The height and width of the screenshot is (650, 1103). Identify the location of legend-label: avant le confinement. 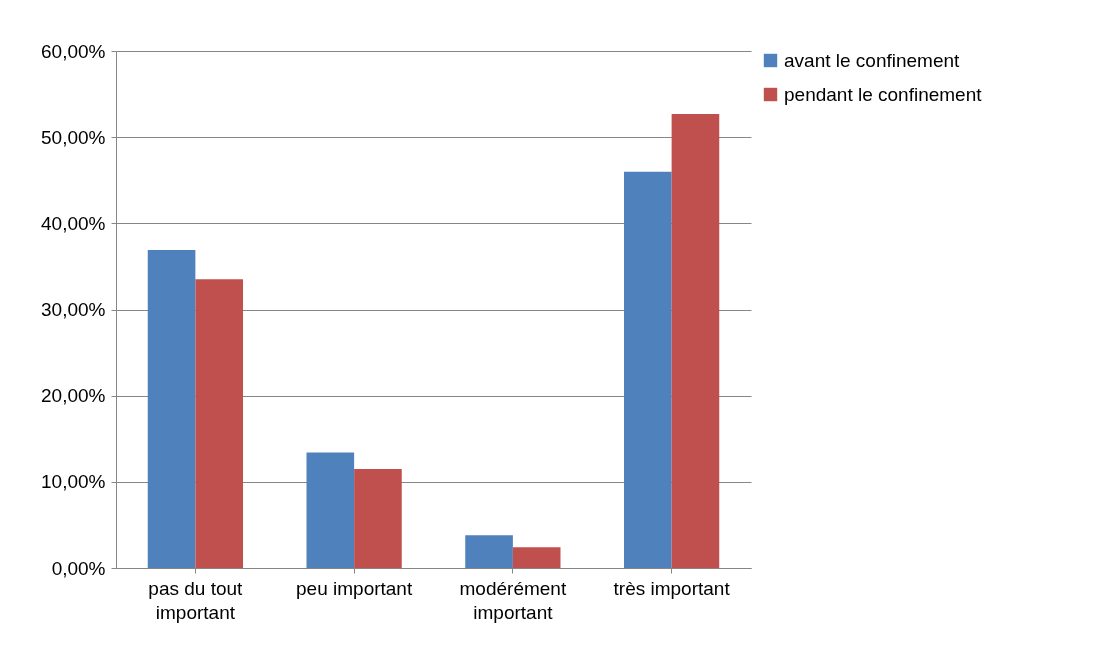
(872, 60).